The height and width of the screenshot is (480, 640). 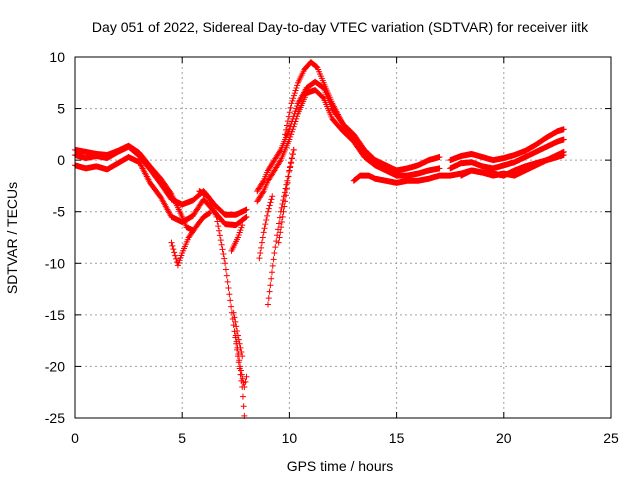 I want to click on y-axis-label: SDTVAR / TECUs, so click(x=12, y=238).